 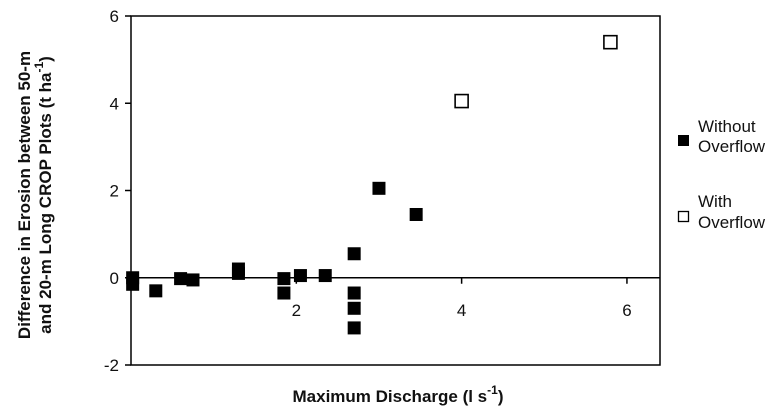 I want to click on legend-item-without-overflow: Without Overflow, so click(x=722, y=136).